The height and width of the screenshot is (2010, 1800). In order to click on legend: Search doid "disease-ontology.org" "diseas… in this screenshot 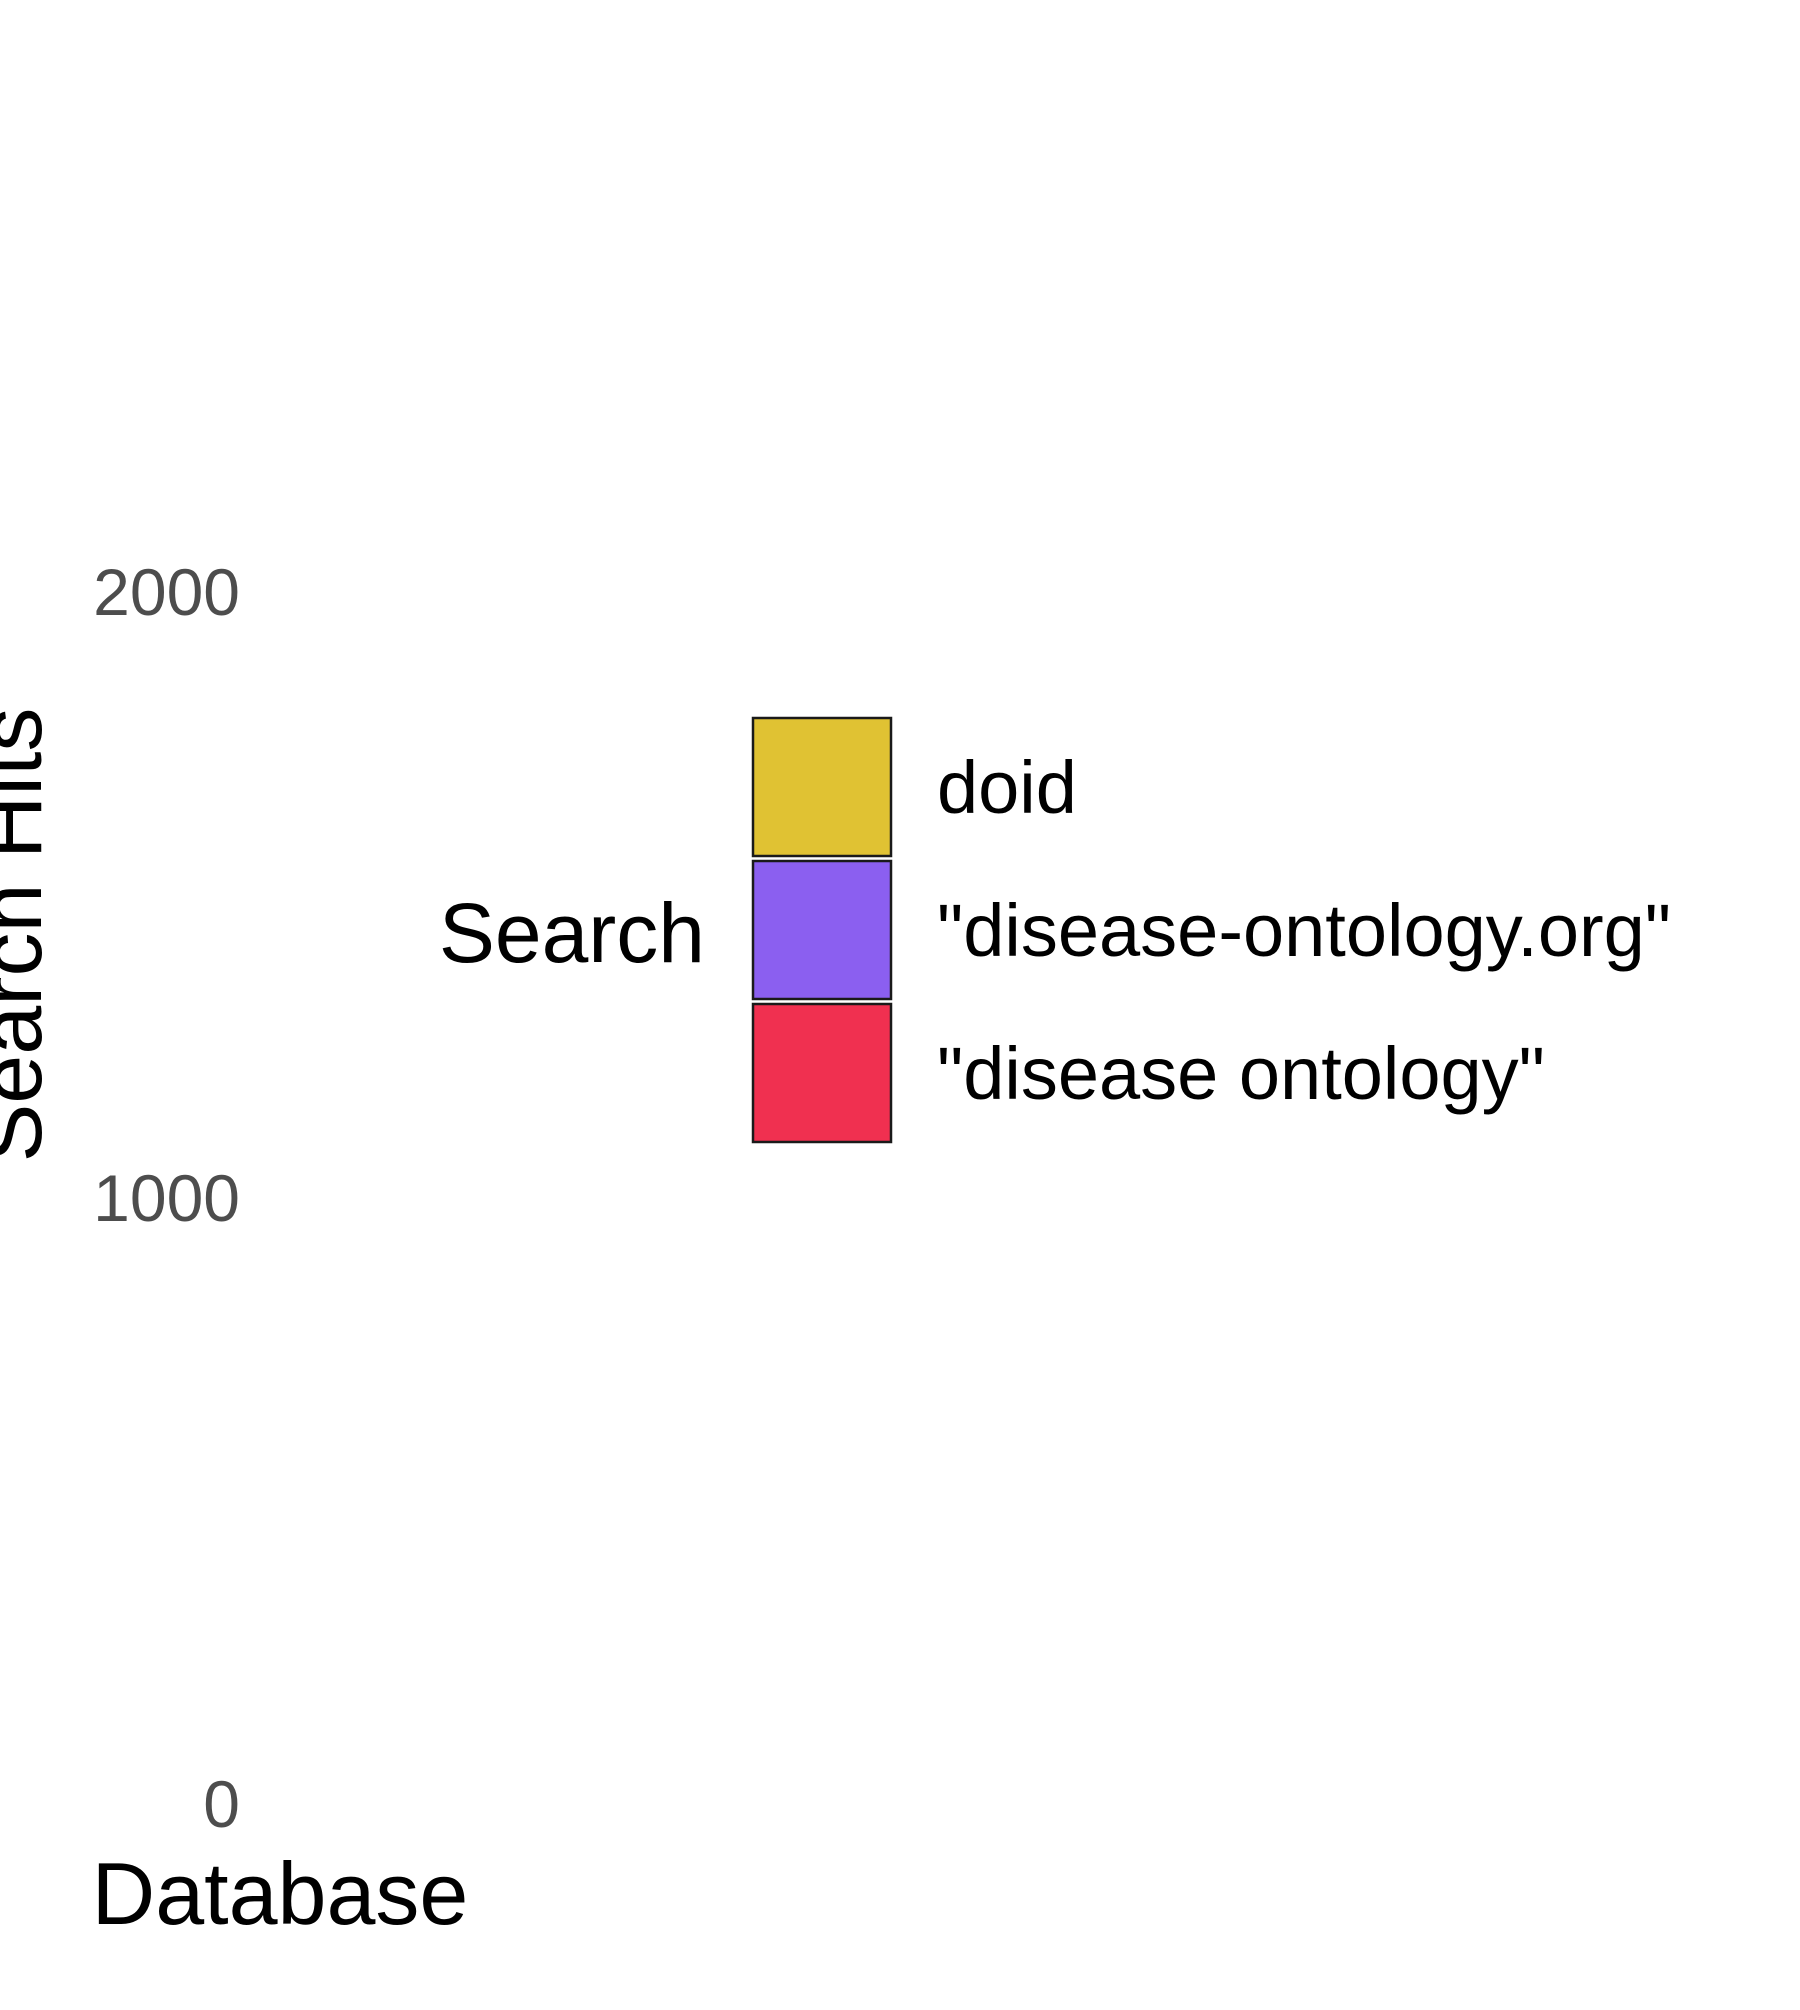, I will do `click(1055, 930)`.